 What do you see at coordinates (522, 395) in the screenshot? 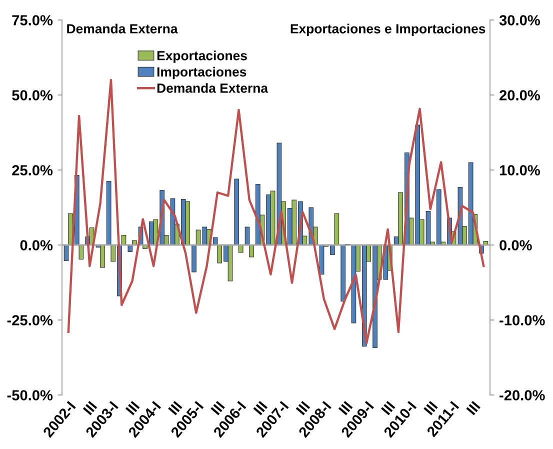
I see `y2-tick-label: -20.0%` at bounding box center [522, 395].